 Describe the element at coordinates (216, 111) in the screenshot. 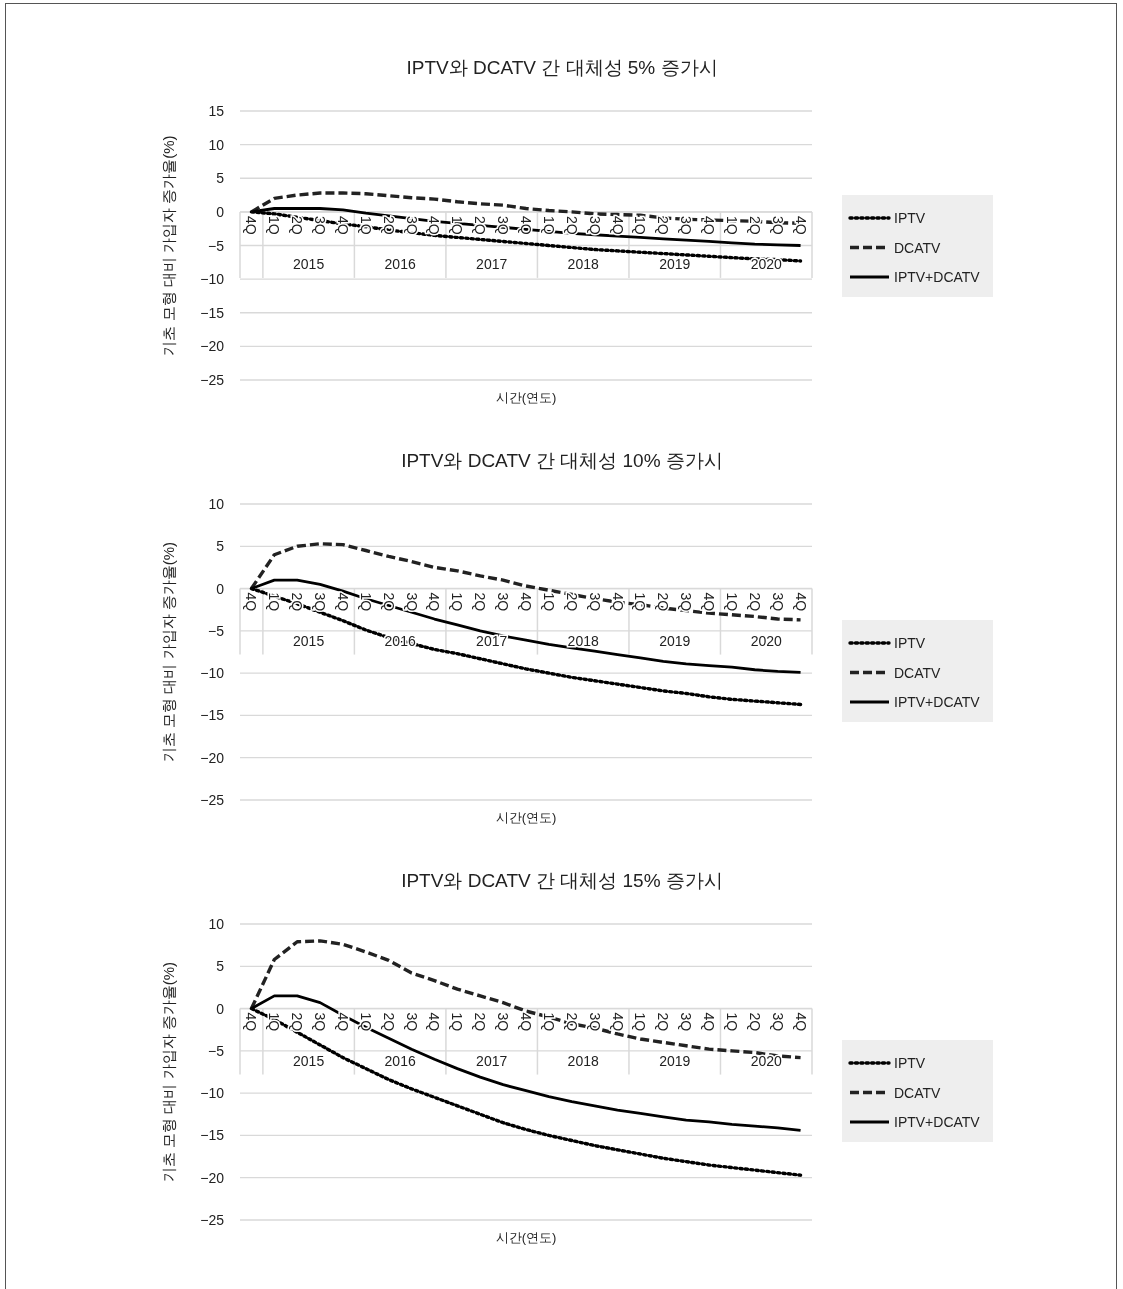

I see `y-tick-label: 15` at that location.